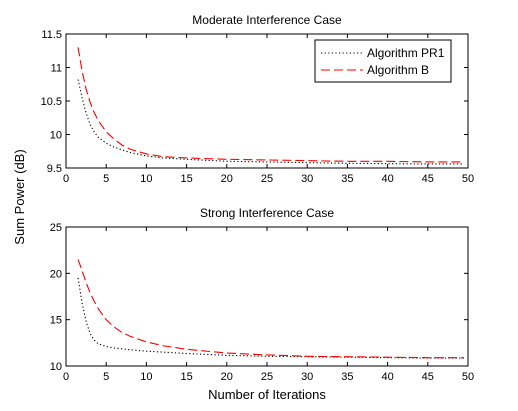 Image resolution: width=518 pixels, height=411 pixels. What do you see at coordinates (267, 213) in the screenshot?
I see `chart-title: Strong Interference Case` at bounding box center [267, 213].